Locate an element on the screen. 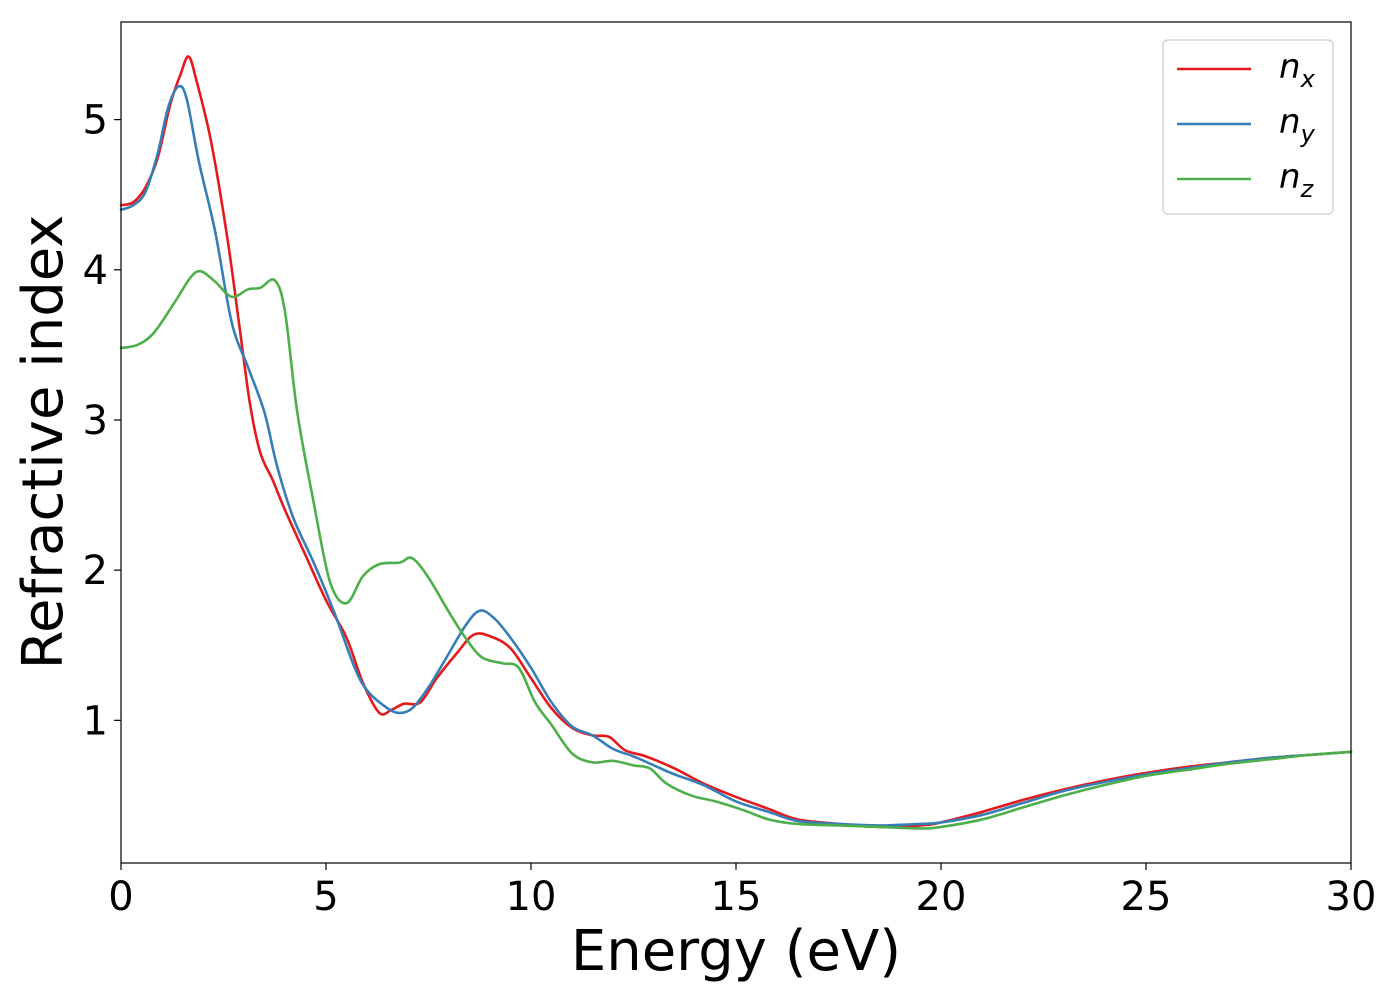 The width and height of the screenshot is (1400, 1000). legend-box is located at coordinates (1248, 127).